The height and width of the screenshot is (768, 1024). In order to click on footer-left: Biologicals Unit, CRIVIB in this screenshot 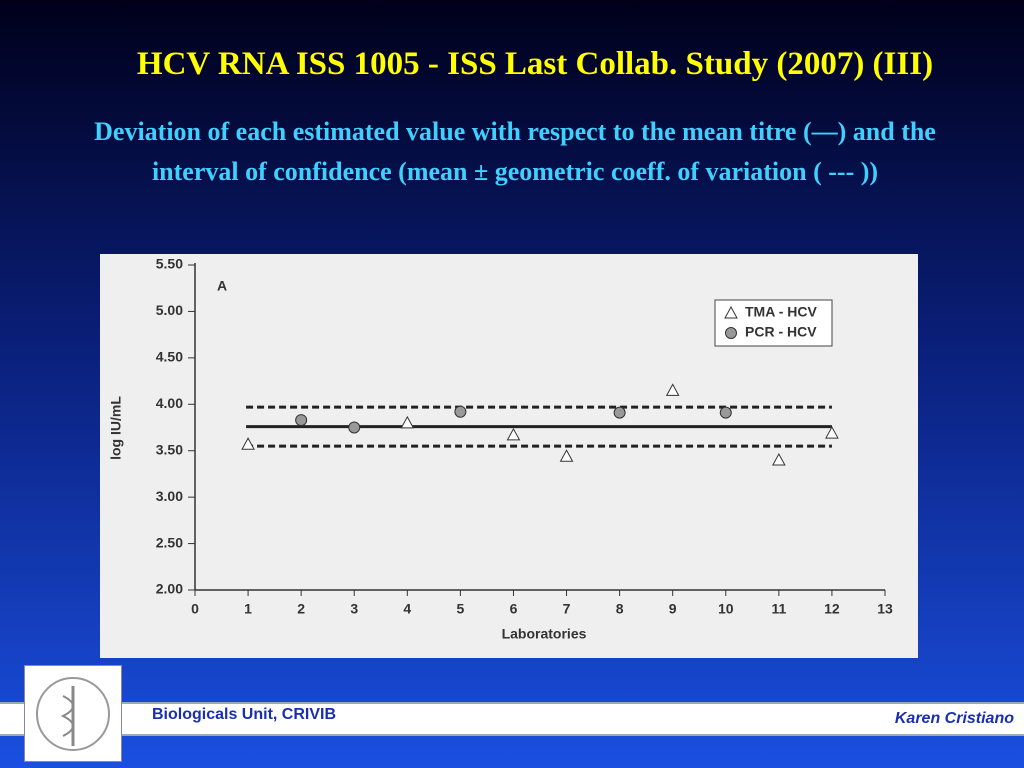, I will do `click(244, 714)`.